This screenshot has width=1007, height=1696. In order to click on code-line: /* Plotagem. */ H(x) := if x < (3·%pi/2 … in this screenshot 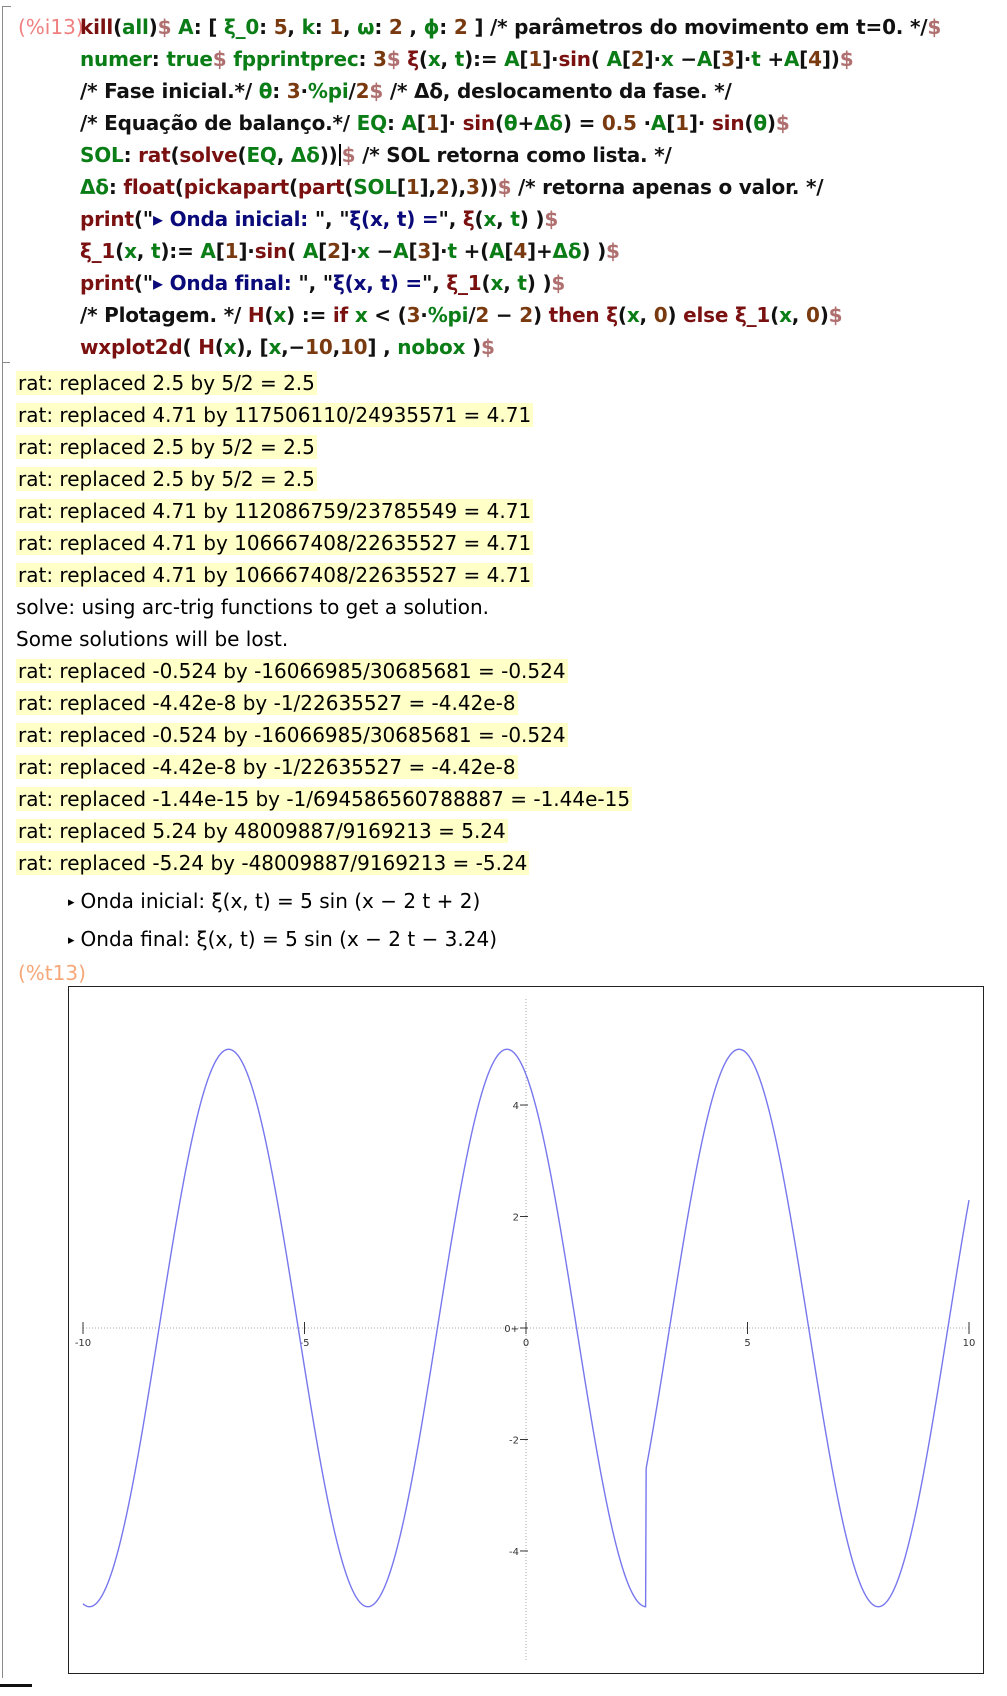, I will do `click(461, 315)`.